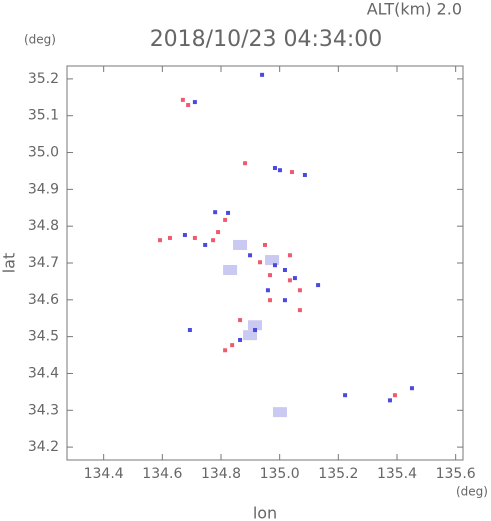 The height and width of the screenshot is (521, 491). What do you see at coordinates (43, 410) in the screenshot?
I see `y-tick-label: 34.3` at bounding box center [43, 410].